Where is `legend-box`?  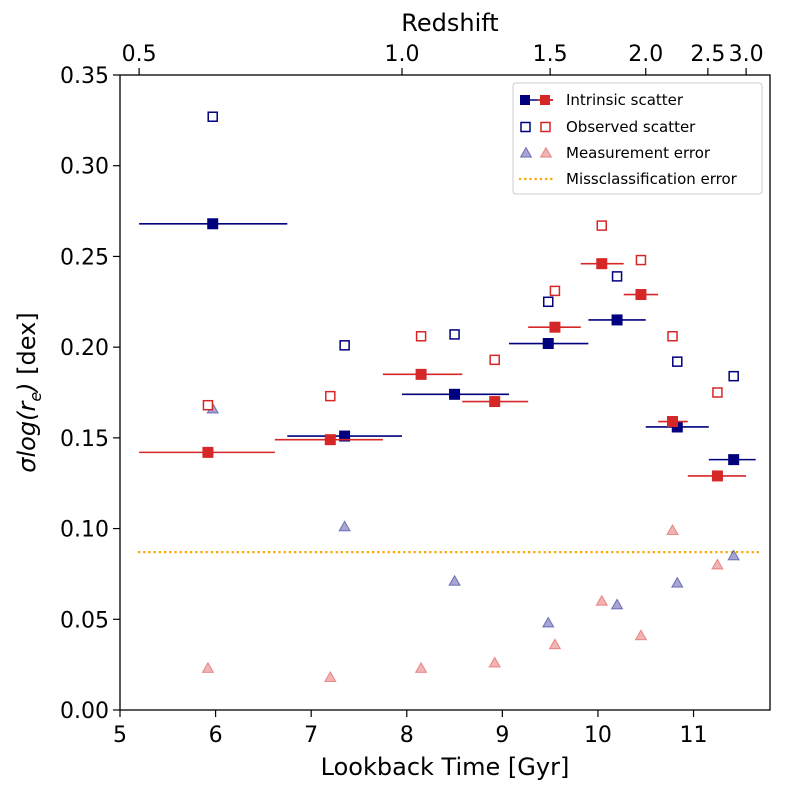
legend-box is located at coordinates (637, 138).